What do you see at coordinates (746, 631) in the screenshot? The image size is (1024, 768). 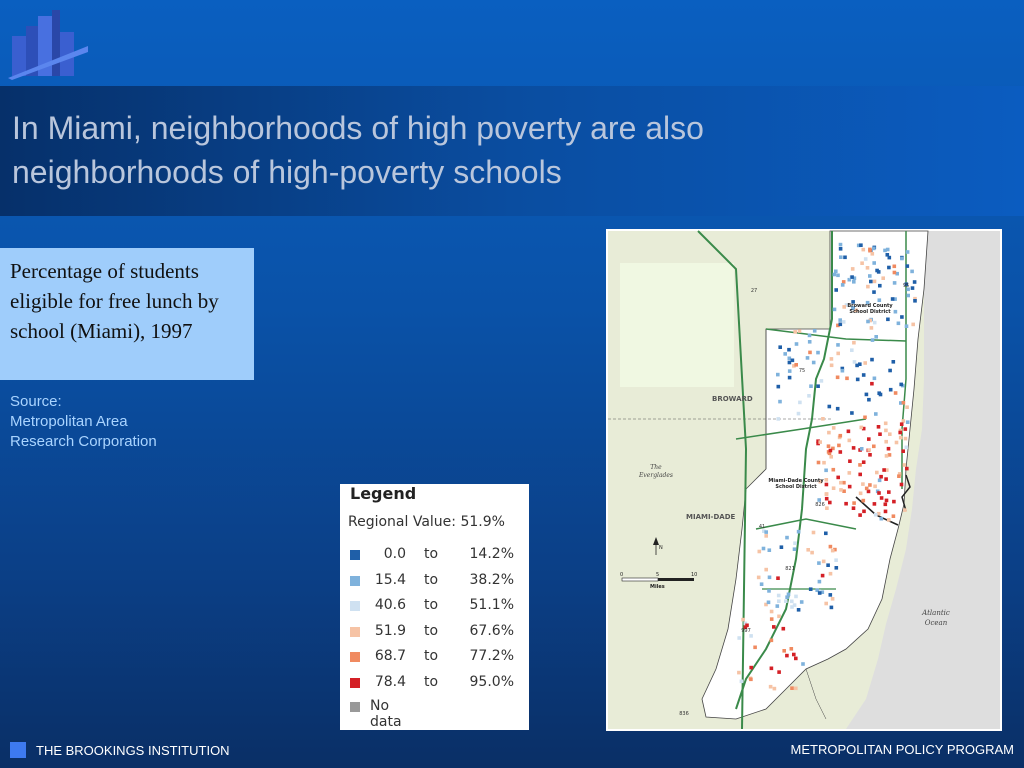 I see `shield-997: 997` at bounding box center [746, 631].